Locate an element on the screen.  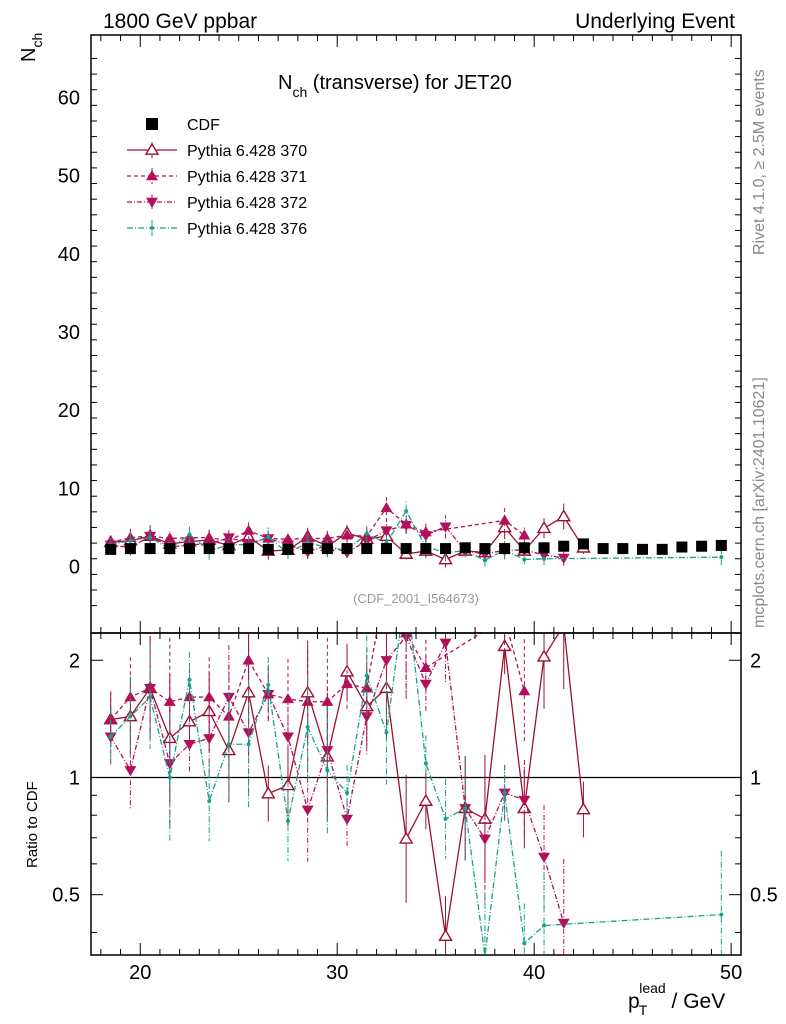
x-tick-label: 40 is located at coordinates (534, 973).